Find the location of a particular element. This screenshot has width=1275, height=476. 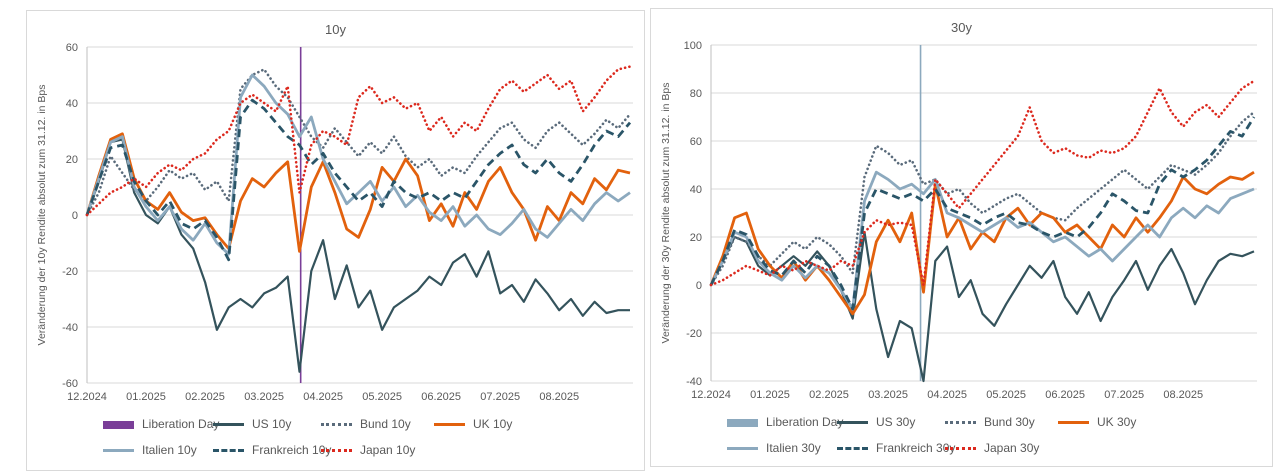

y-tick-label: -60 is located at coordinates (70, 384).